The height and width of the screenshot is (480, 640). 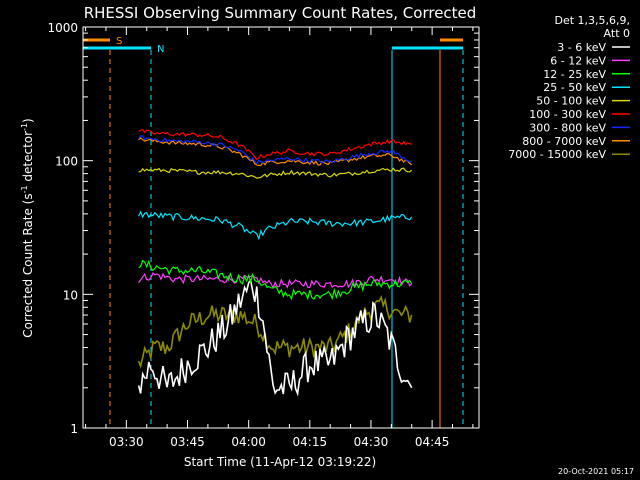 I want to click on y-tick-label: 100, so click(x=66, y=162).